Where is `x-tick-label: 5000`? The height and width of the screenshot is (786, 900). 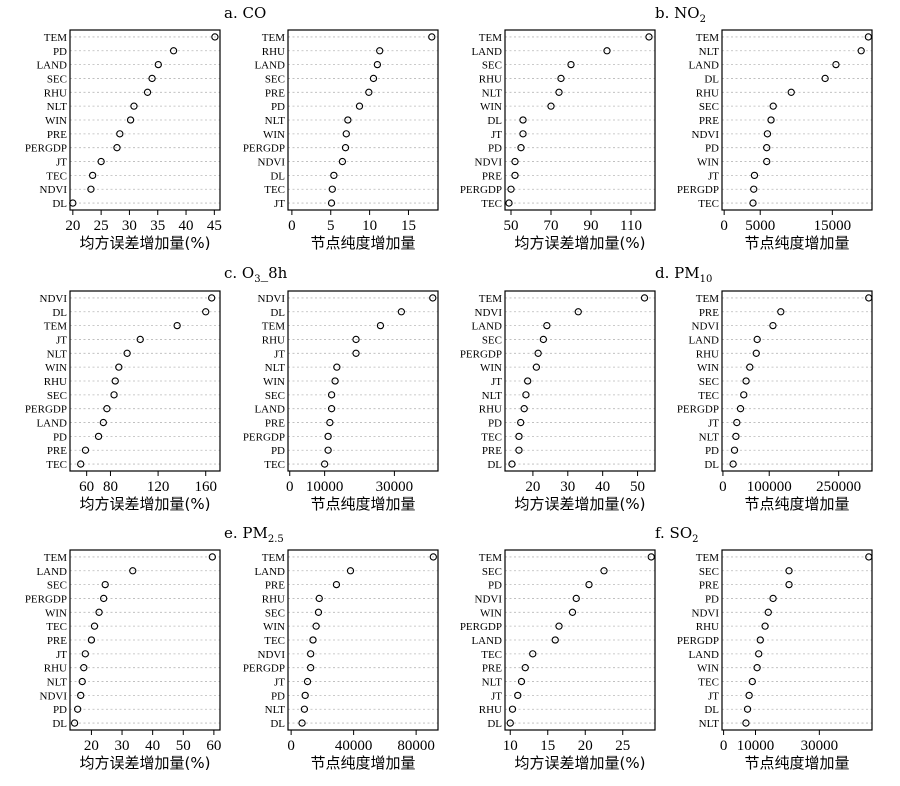 x-tick-label: 5000 is located at coordinates (760, 226).